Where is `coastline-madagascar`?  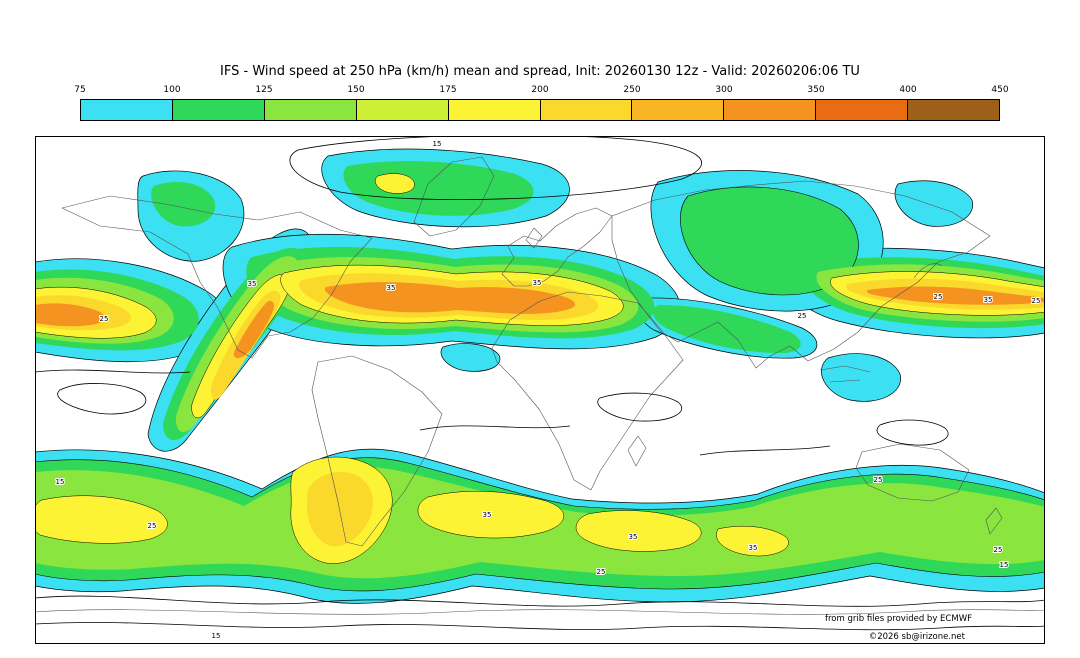 coastline-madagascar is located at coordinates (637, 451).